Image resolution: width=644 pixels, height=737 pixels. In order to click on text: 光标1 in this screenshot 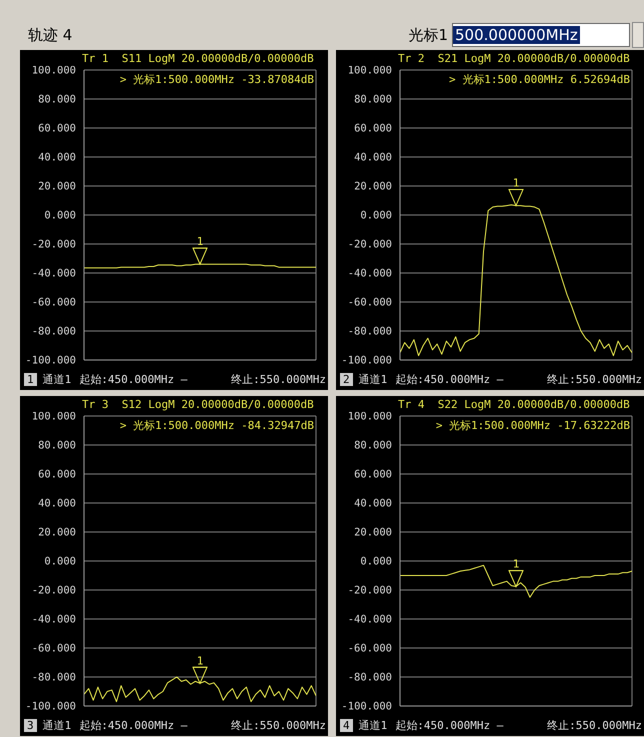, I will do `click(428, 35)`.